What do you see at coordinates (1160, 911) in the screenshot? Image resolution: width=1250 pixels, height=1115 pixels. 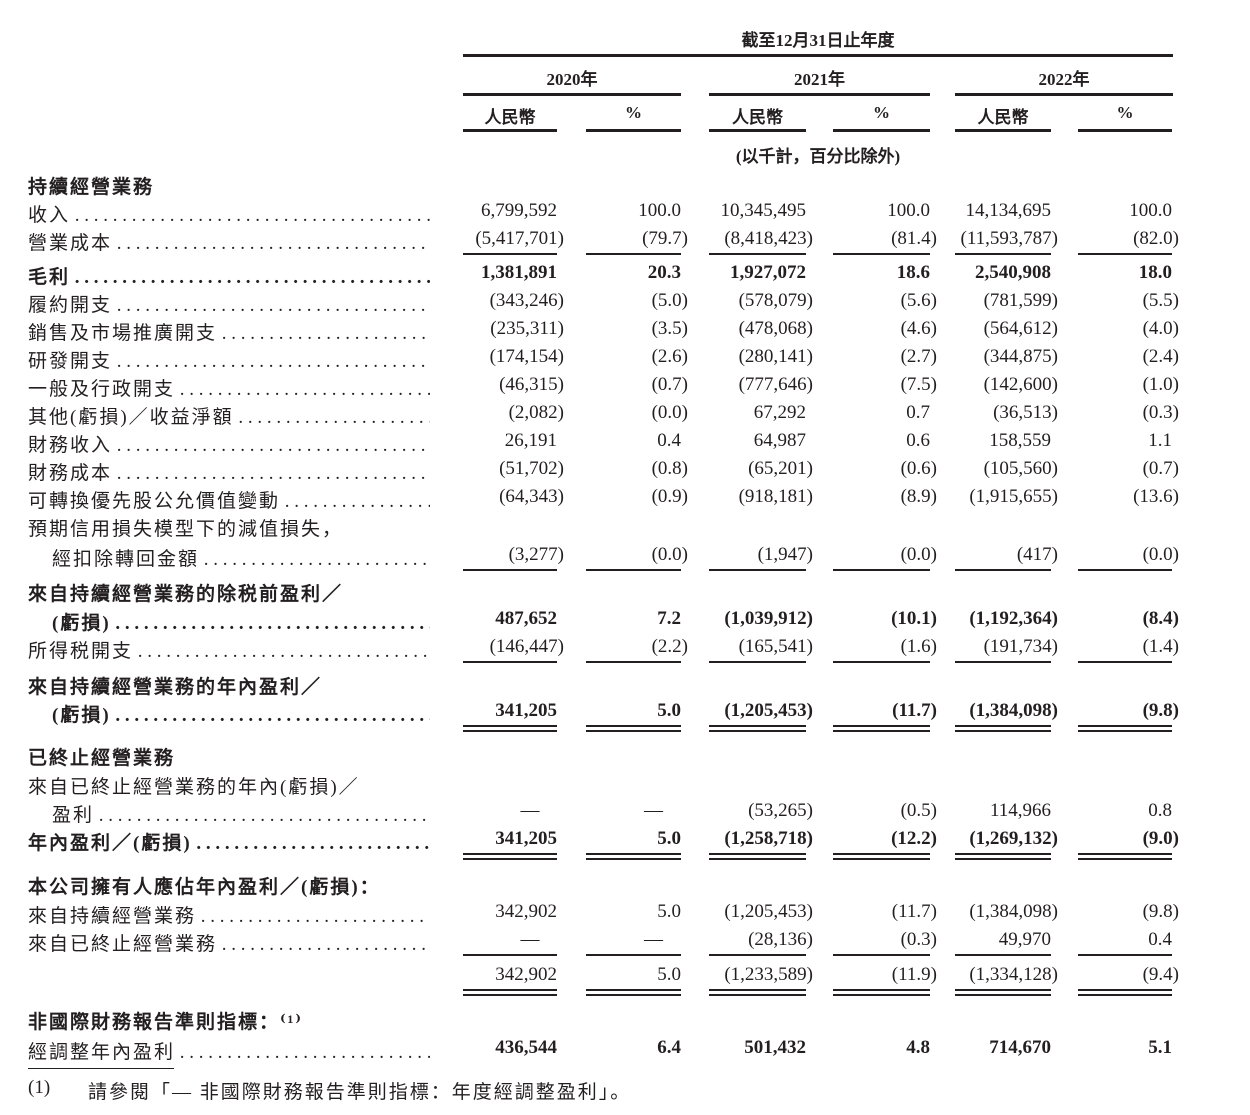 I see `percent-value: (9.8)` at bounding box center [1160, 911].